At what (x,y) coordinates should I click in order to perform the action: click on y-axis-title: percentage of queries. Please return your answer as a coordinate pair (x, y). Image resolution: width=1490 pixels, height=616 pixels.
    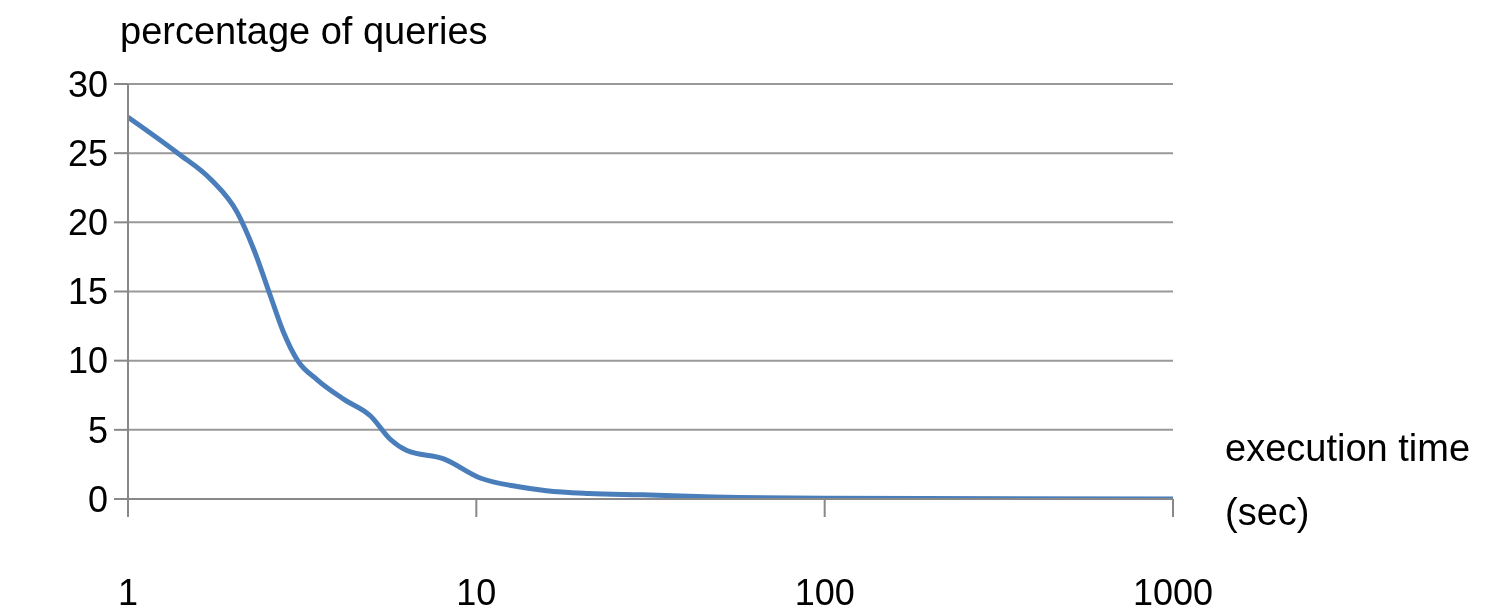
    Looking at the image, I should click on (304, 31).